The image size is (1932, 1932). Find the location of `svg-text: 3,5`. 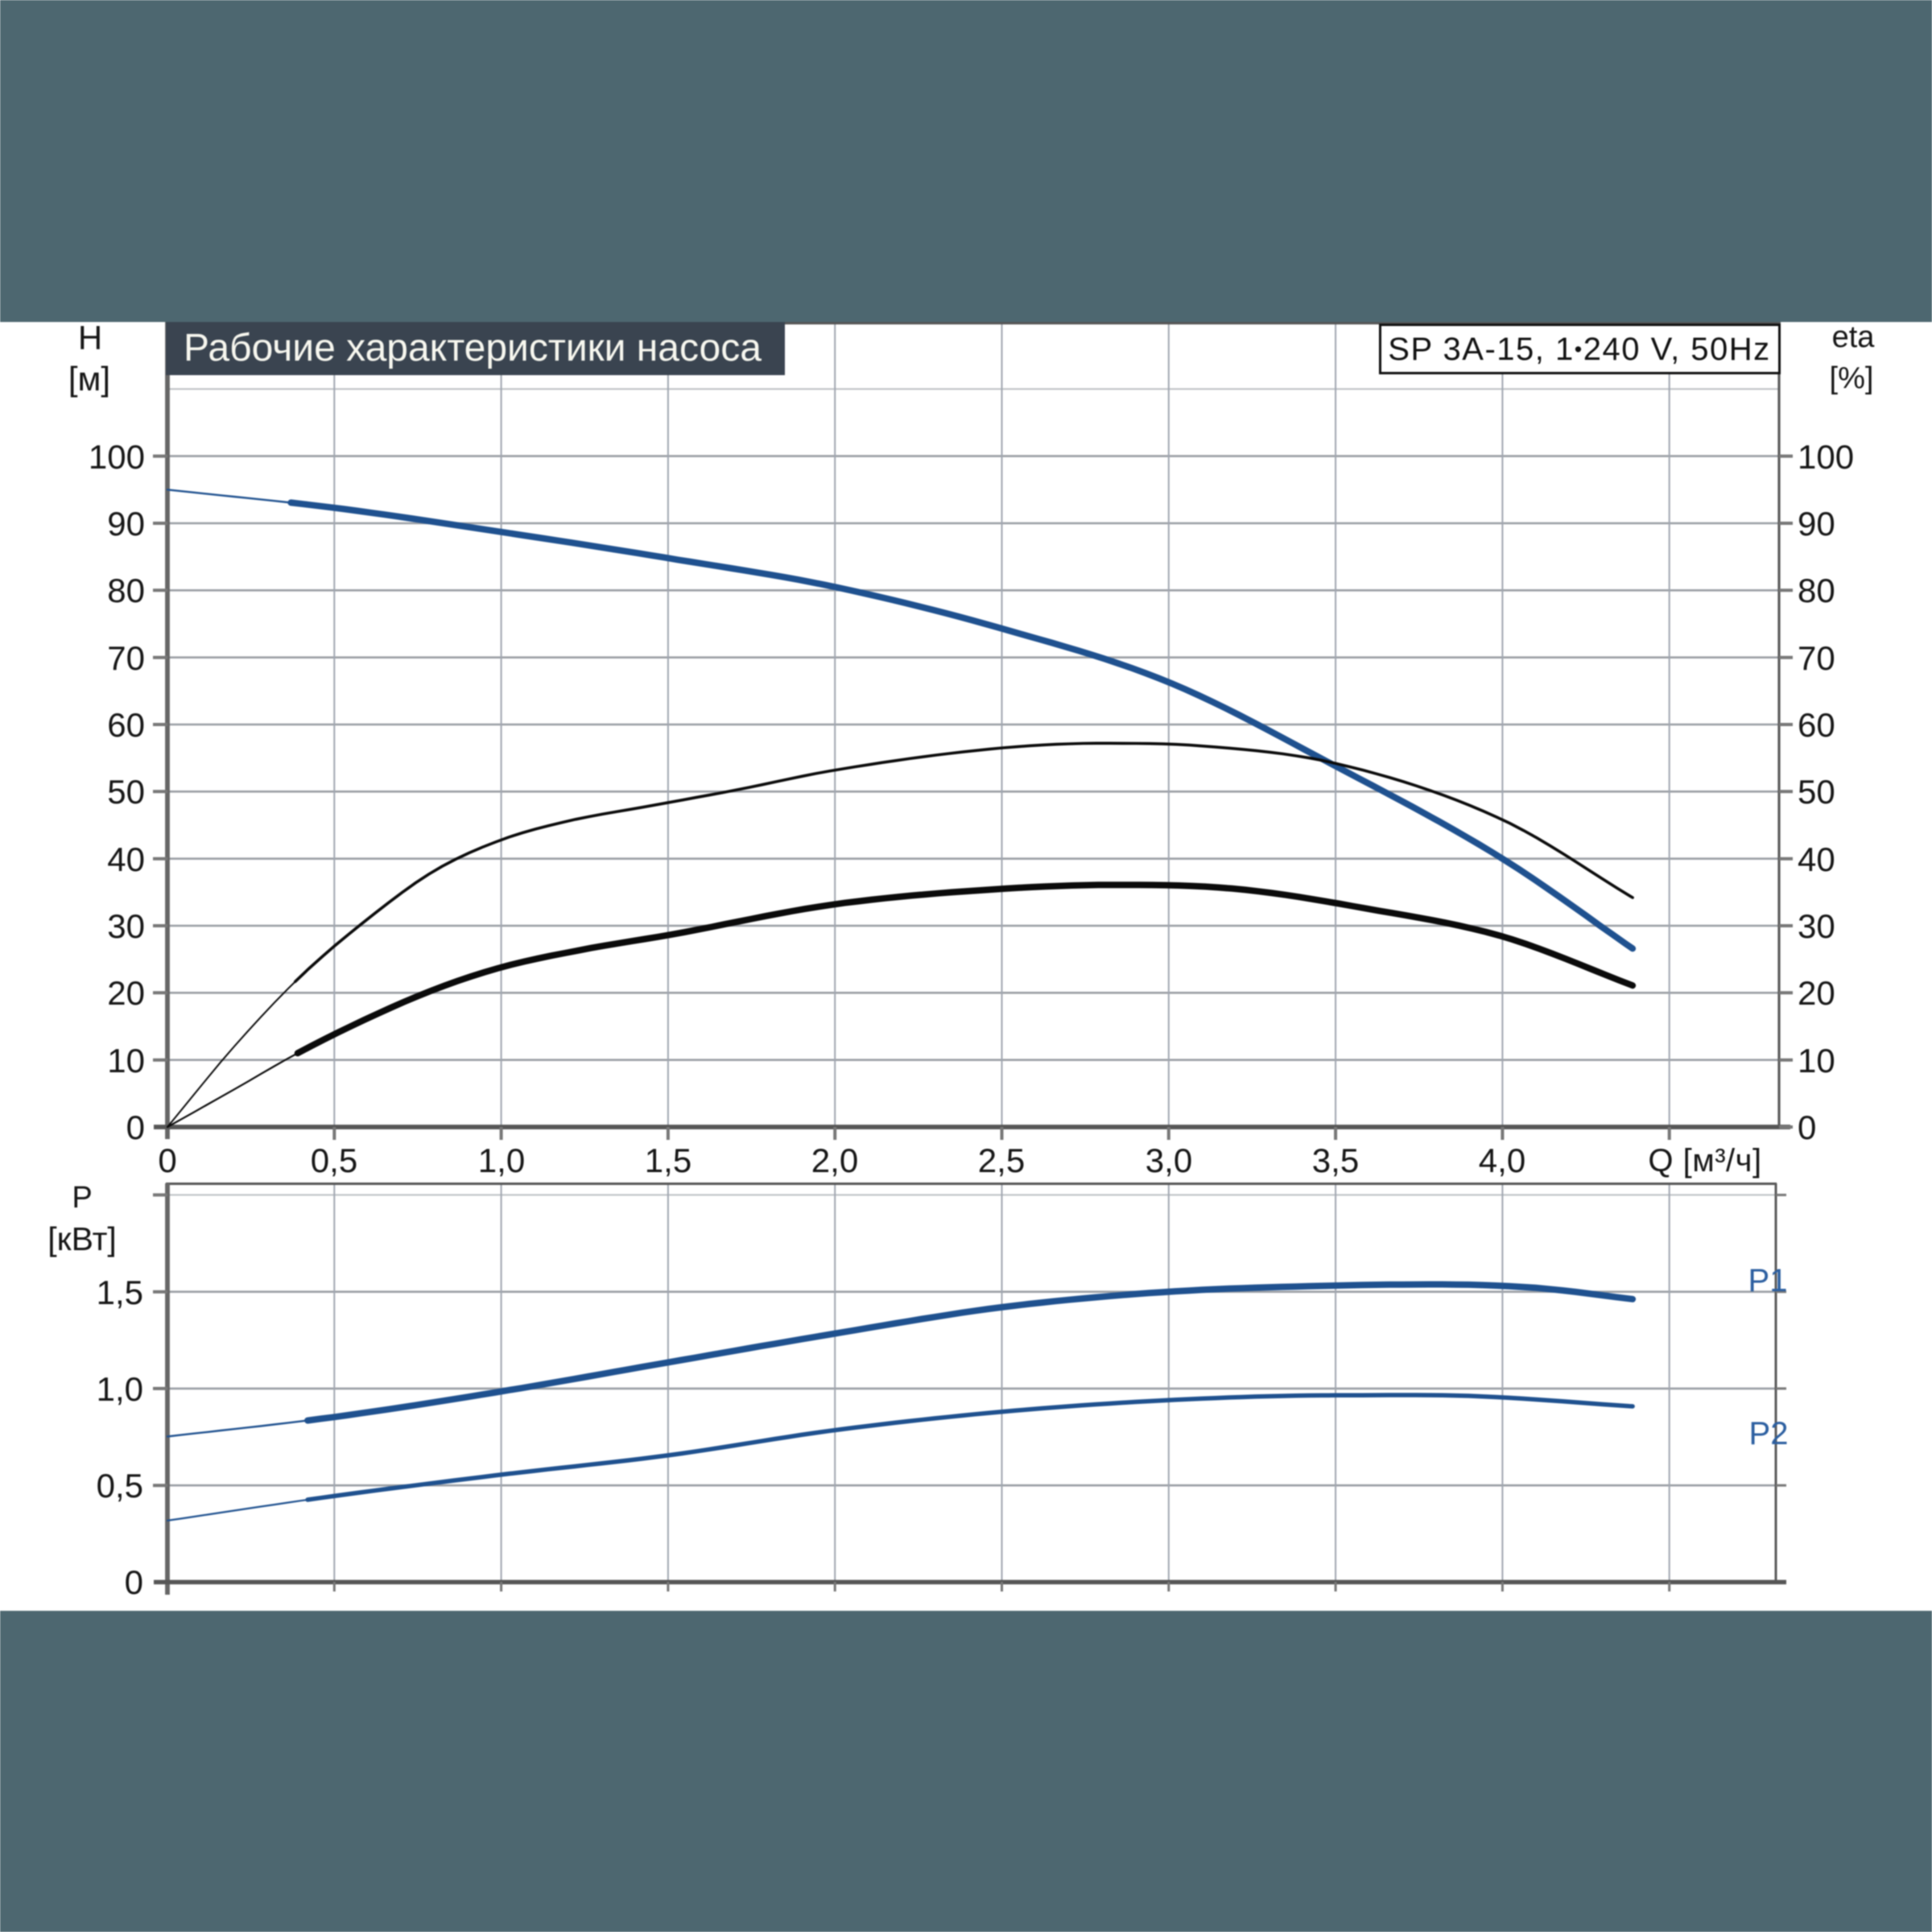

svg-text: 3,5 is located at coordinates (1335, 1160).